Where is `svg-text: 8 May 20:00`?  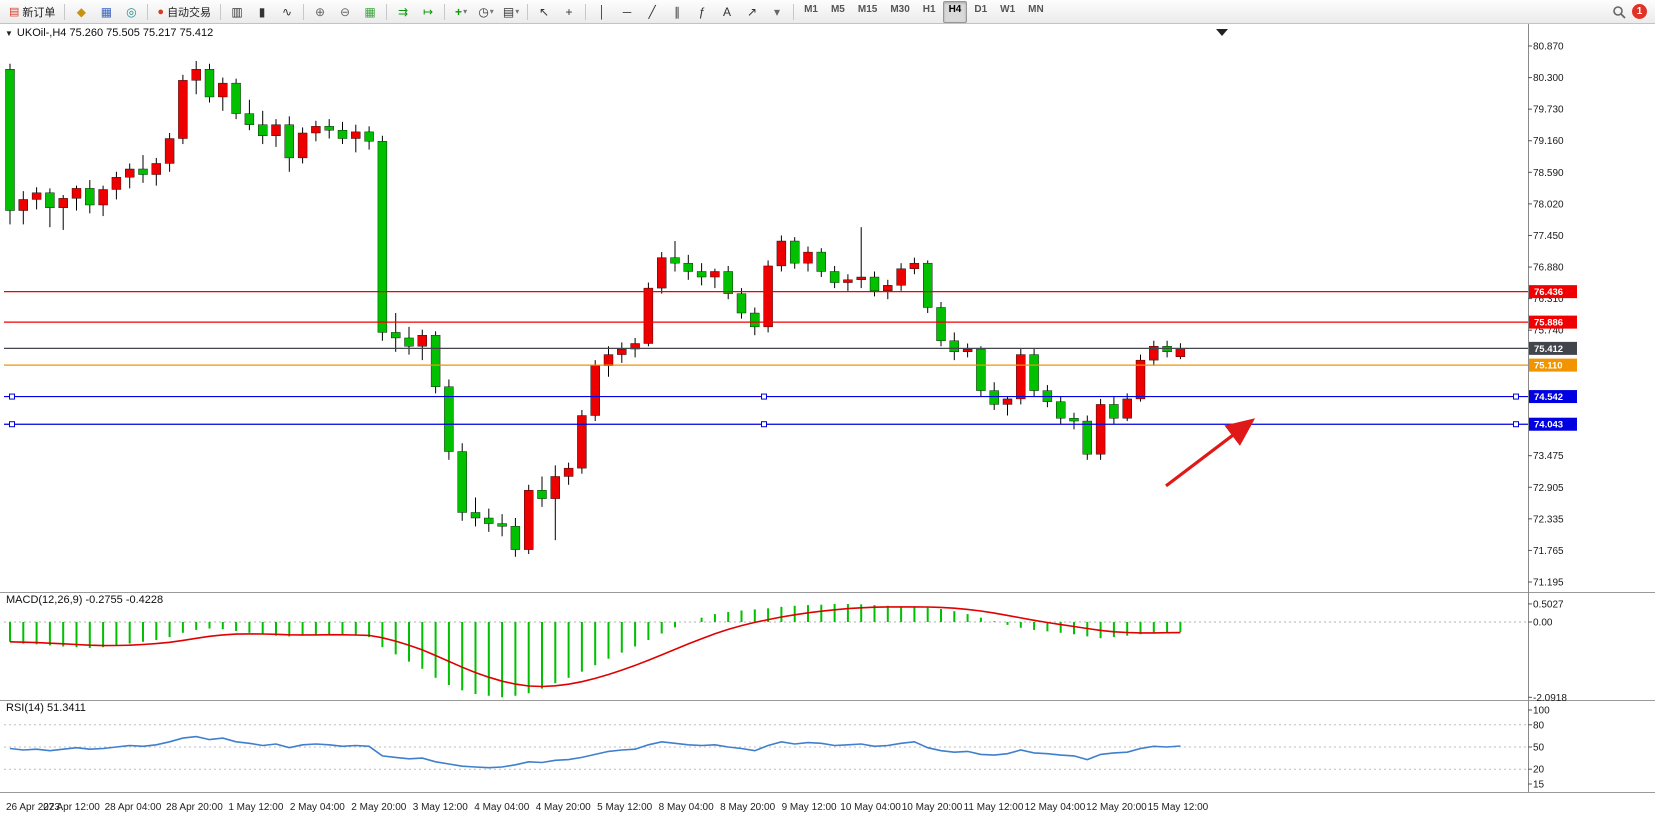
svg-text: 8 May 20:00 is located at coordinates (747, 807).